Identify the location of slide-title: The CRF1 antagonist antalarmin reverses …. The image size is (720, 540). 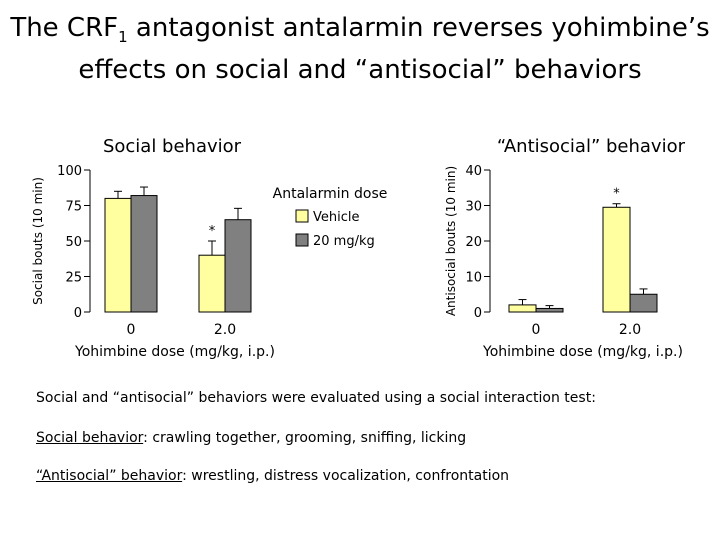
(360, 49).